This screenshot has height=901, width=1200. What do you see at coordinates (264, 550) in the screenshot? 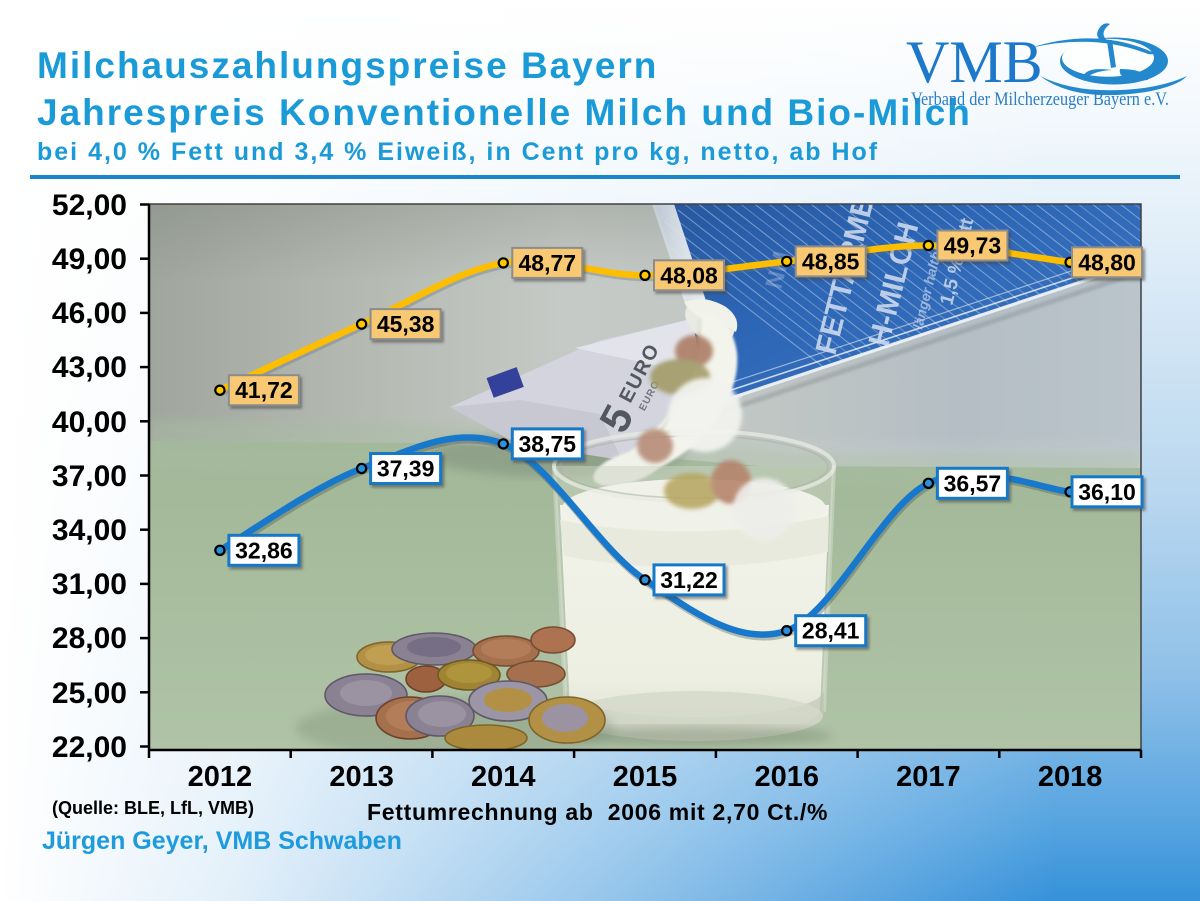
I see `svg-text: 32,86` at bounding box center [264, 550].